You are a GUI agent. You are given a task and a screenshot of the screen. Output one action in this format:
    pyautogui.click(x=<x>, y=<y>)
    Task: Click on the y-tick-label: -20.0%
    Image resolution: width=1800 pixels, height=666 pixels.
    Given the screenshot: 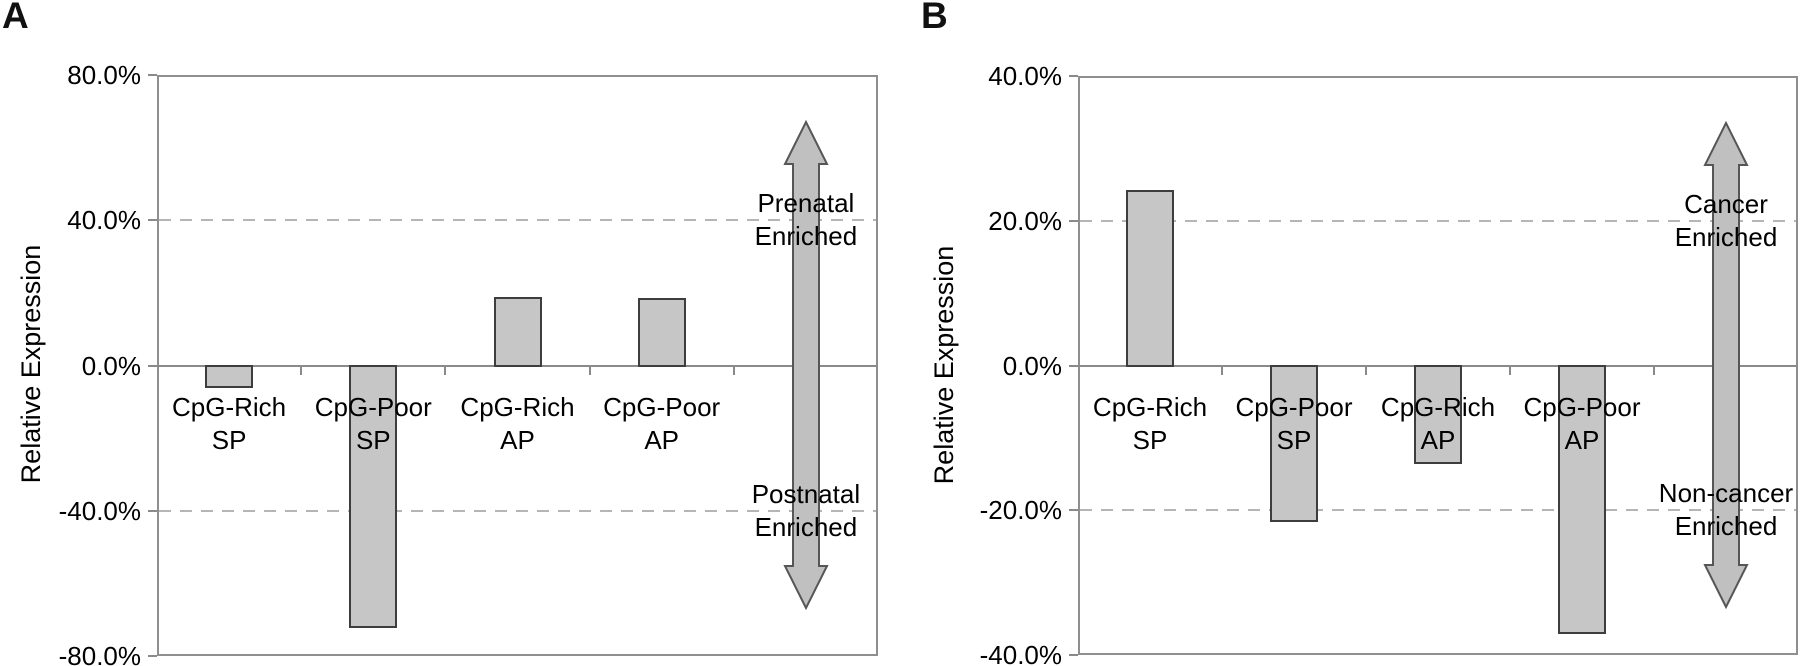 What is the action you would take?
    pyautogui.click(x=1020, y=510)
    